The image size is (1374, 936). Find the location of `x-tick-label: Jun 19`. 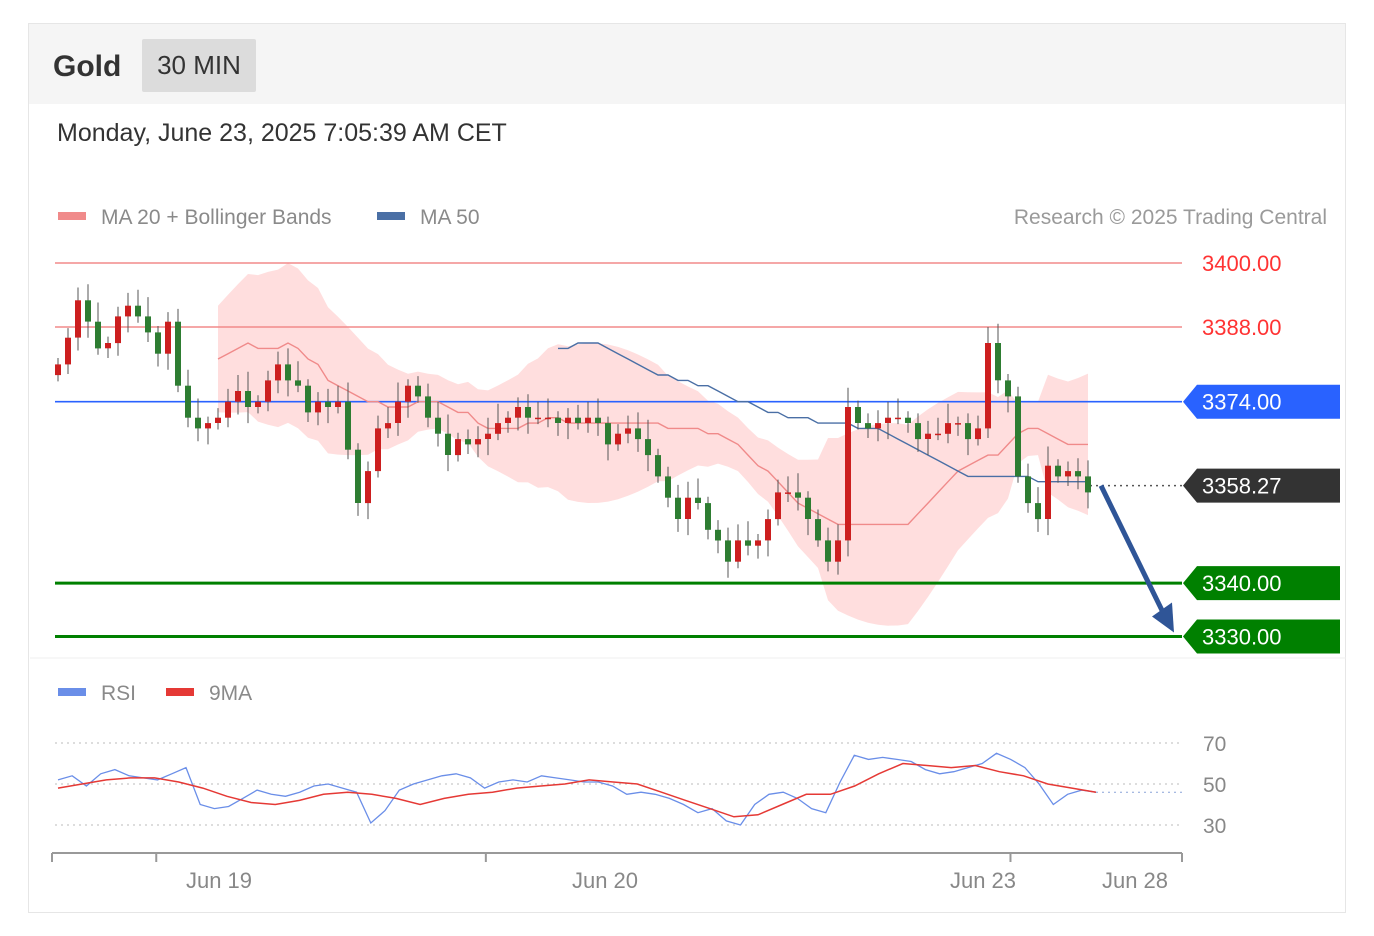

x-tick-label: Jun 19 is located at coordinates (219, 880).